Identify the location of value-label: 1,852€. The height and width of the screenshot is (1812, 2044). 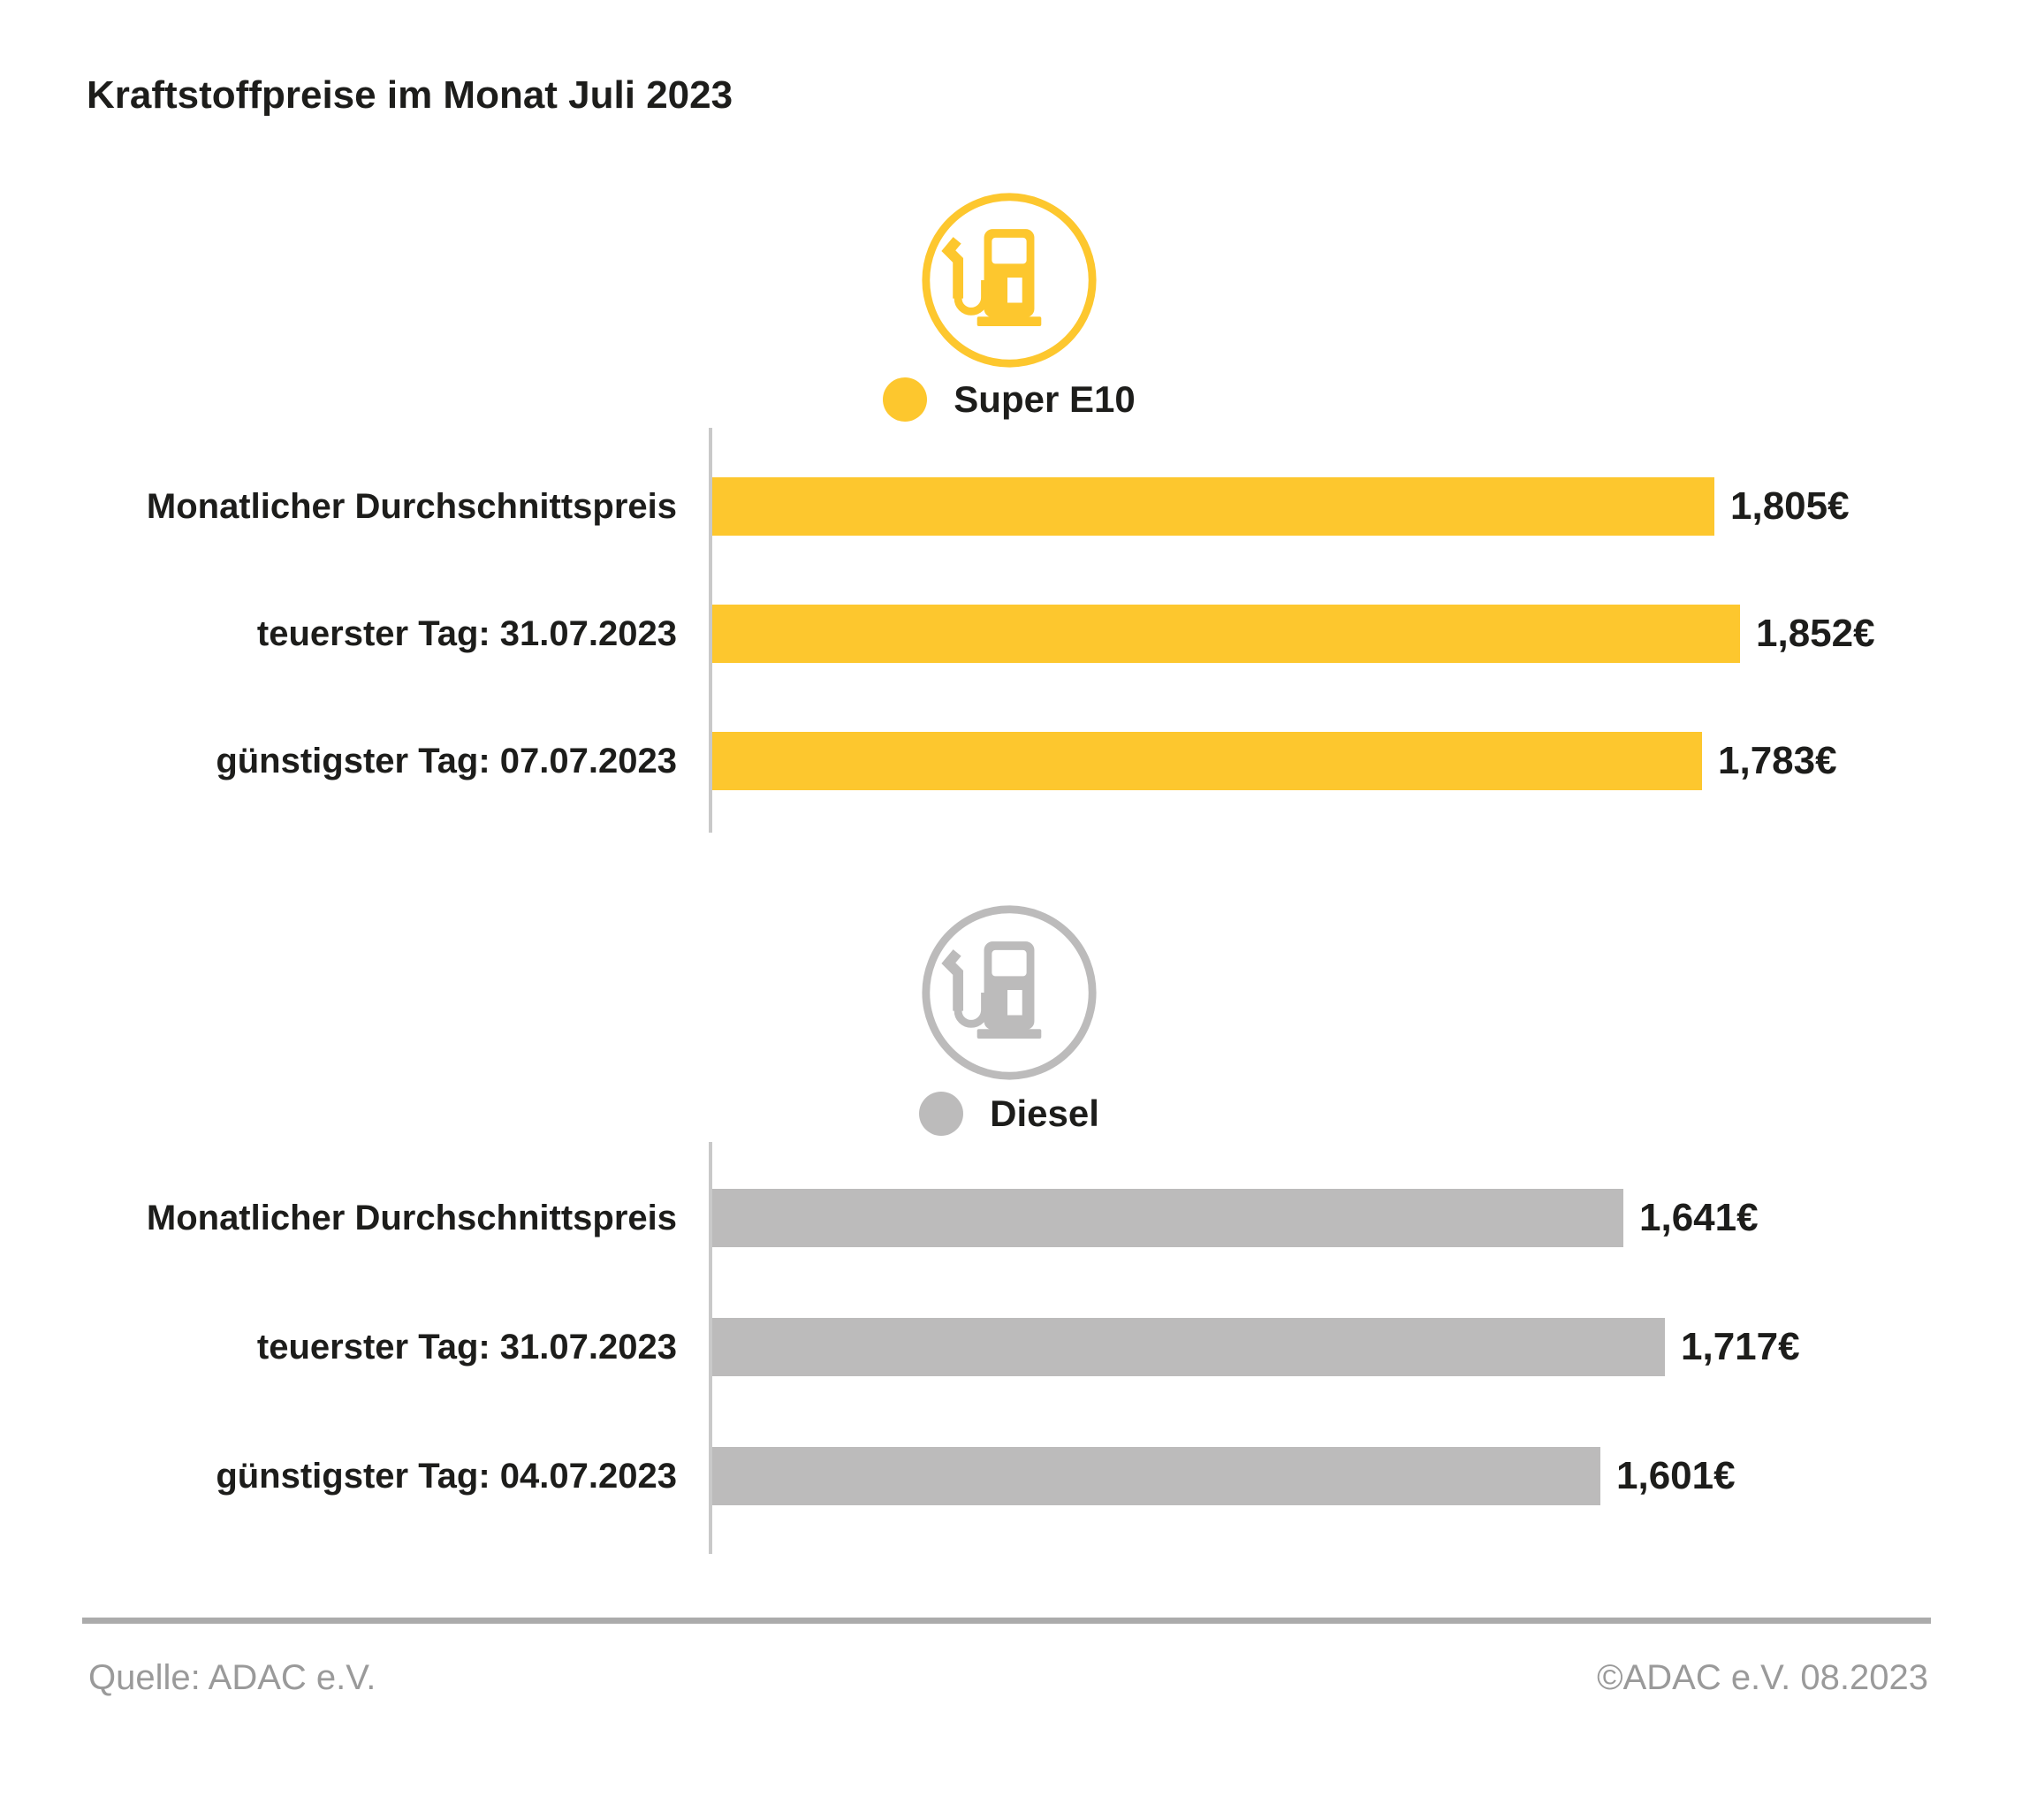
(1815, 633).